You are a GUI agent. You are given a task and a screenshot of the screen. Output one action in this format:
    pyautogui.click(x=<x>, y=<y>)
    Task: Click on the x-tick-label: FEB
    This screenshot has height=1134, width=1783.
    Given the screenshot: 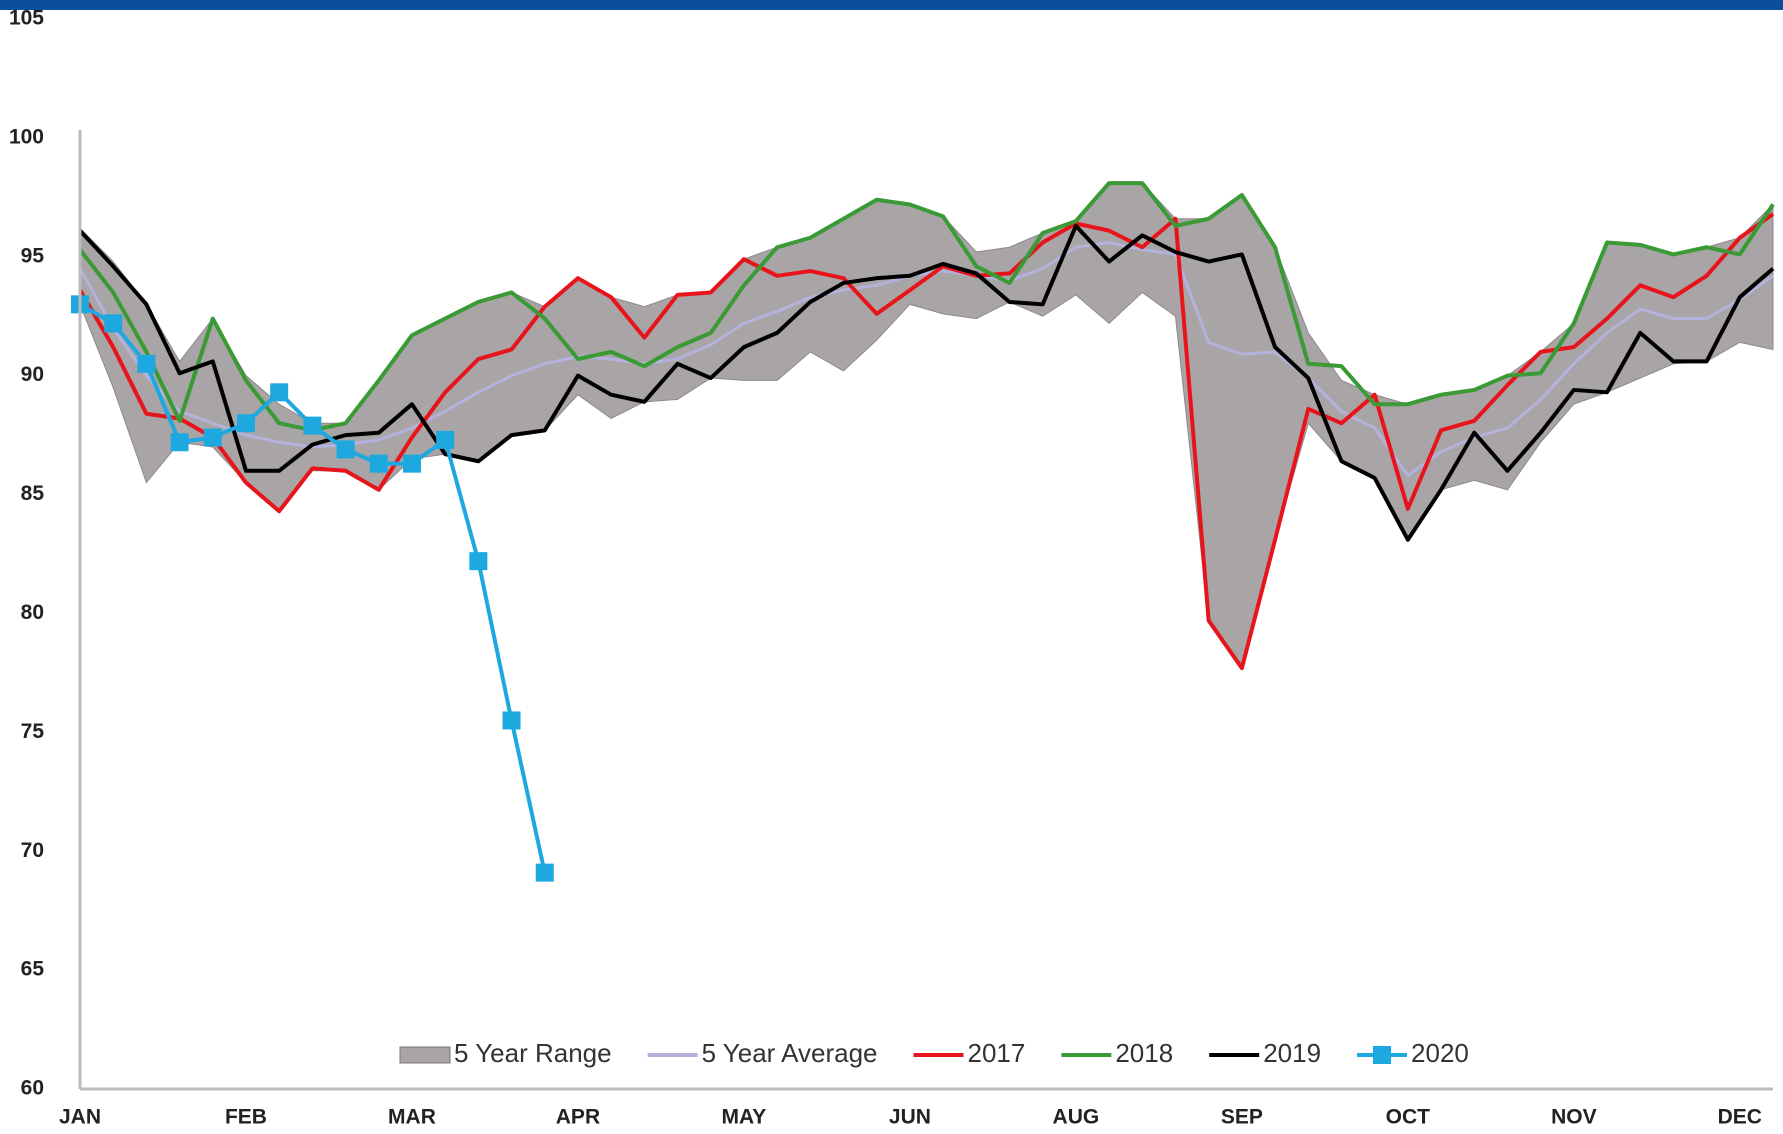 What is the action you would take?
    pyautogui.click(x=246, y=1117)
    